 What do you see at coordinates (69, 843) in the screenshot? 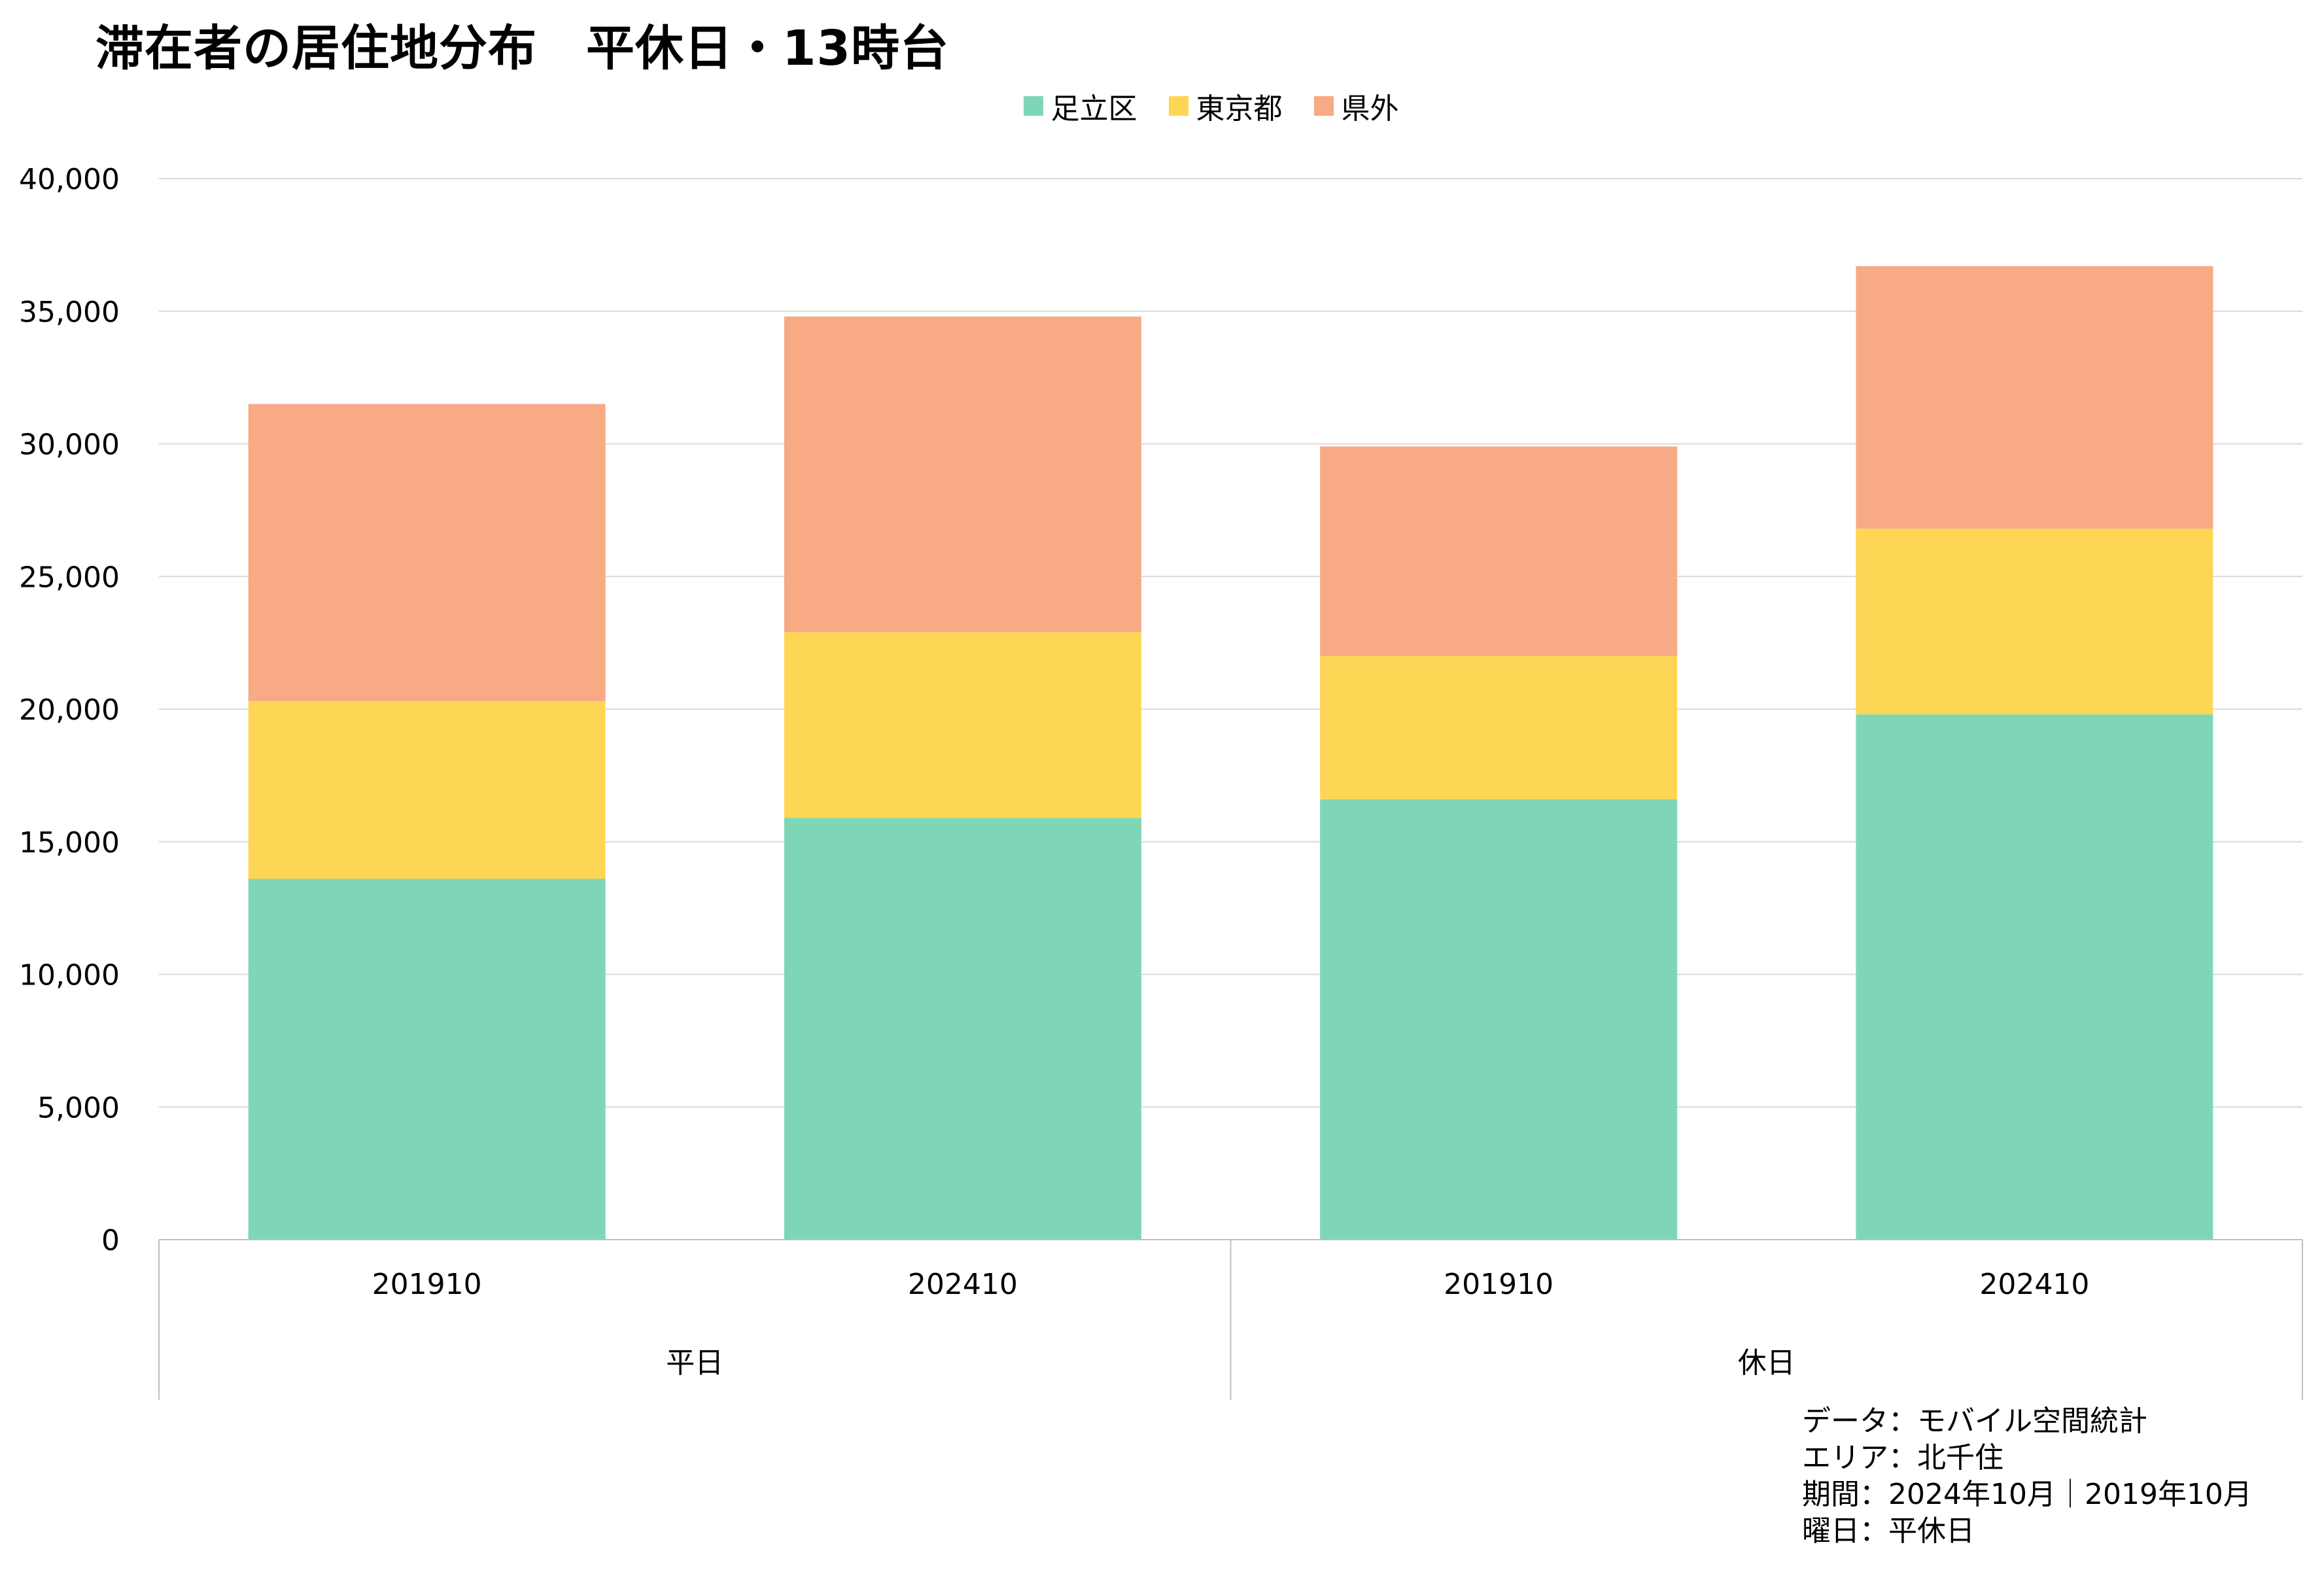
I see `y-tick-label: 15,000` at bounding box center [69, 843].